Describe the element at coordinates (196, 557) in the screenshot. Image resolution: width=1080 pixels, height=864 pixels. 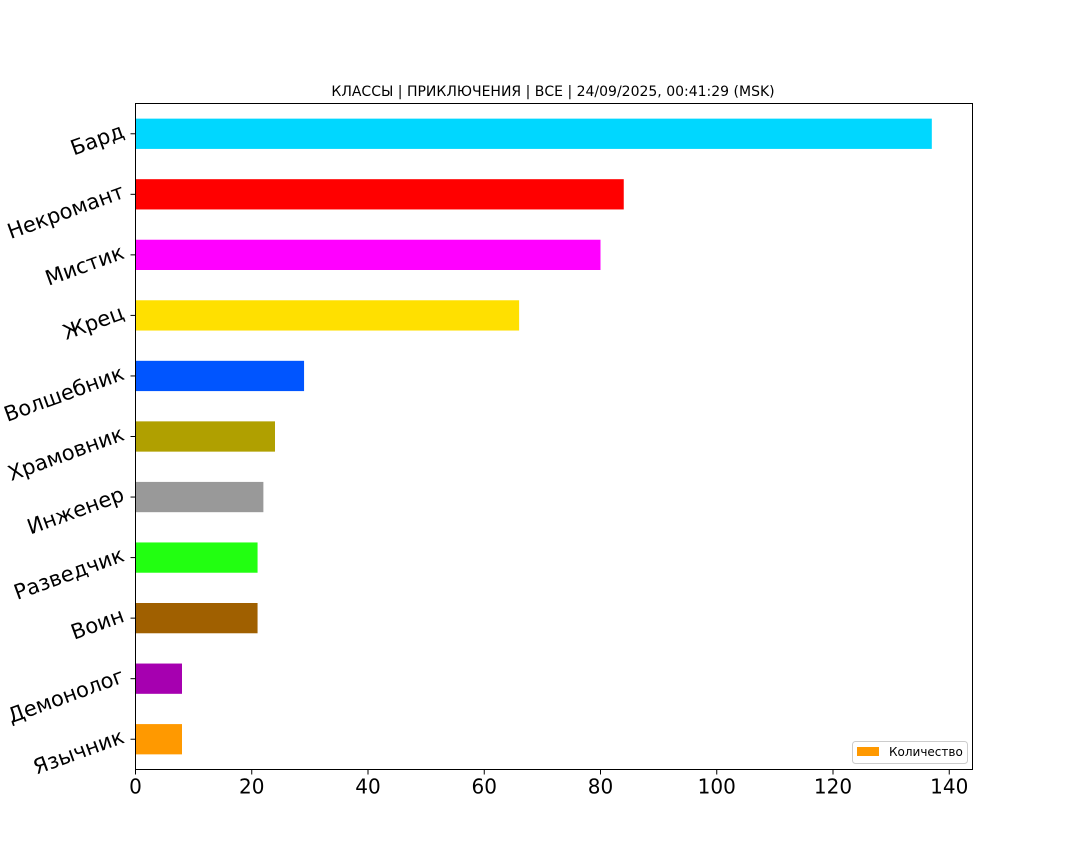
I see `bar-разведчик` at that location.